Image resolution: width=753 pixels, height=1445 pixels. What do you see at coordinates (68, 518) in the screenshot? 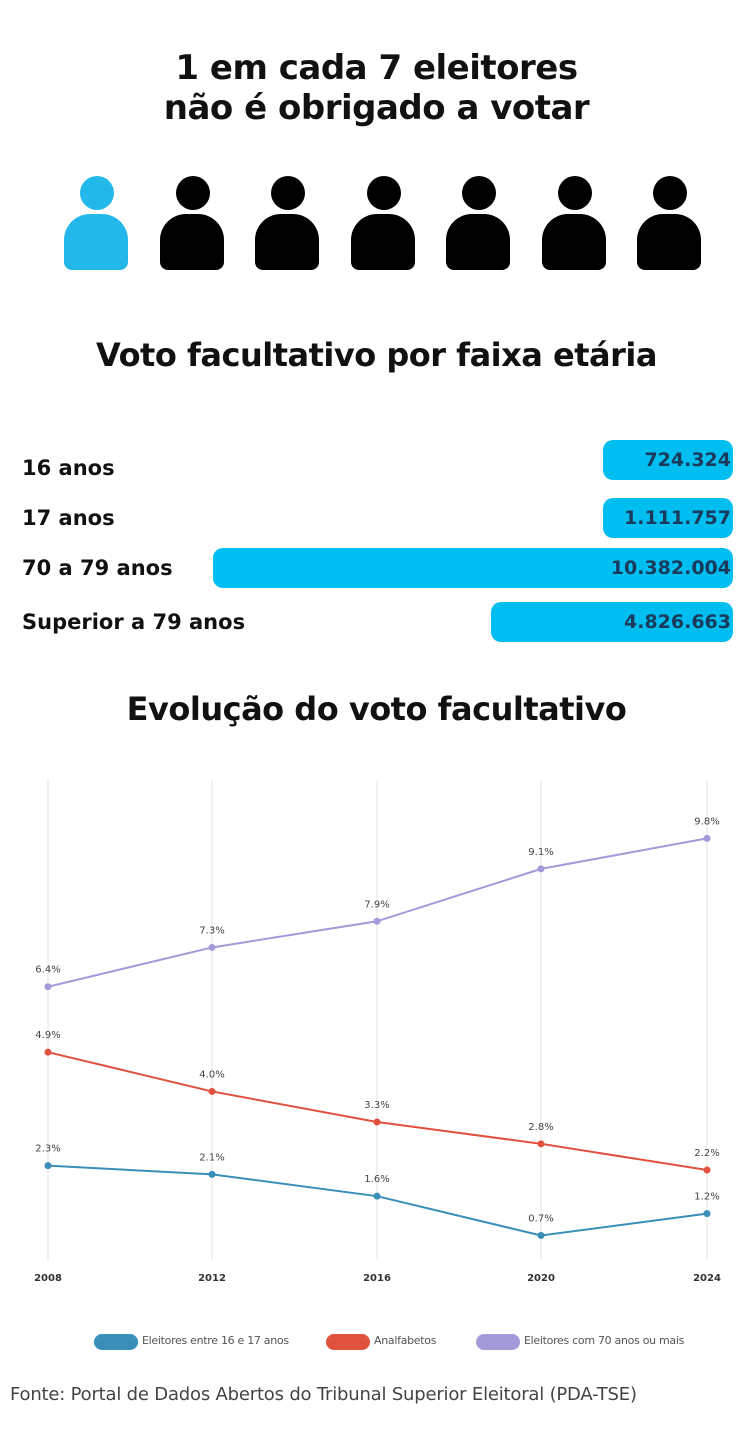
I see `bar-label: 17 anos` at bounding box center [68, 518].